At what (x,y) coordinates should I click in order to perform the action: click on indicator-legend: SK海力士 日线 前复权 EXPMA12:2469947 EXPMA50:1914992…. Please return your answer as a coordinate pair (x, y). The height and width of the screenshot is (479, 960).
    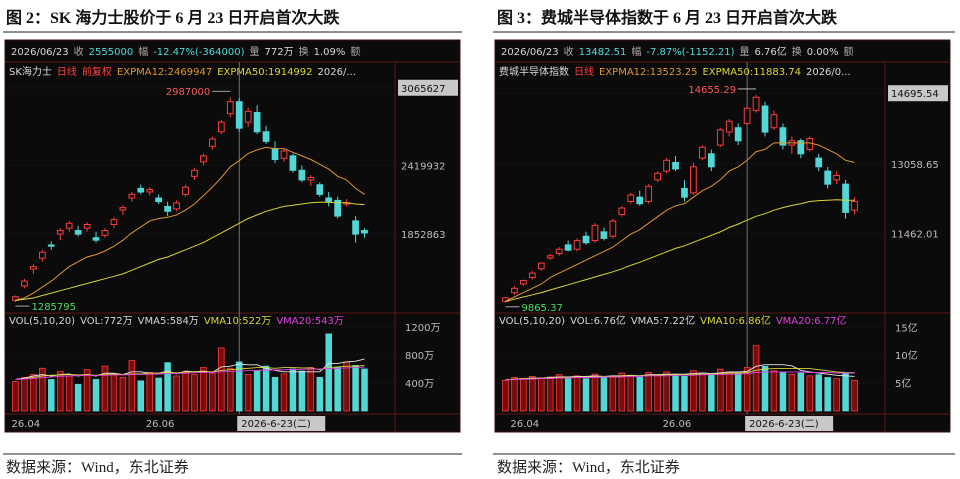
    Looking at the image, I should click on (182, 71).